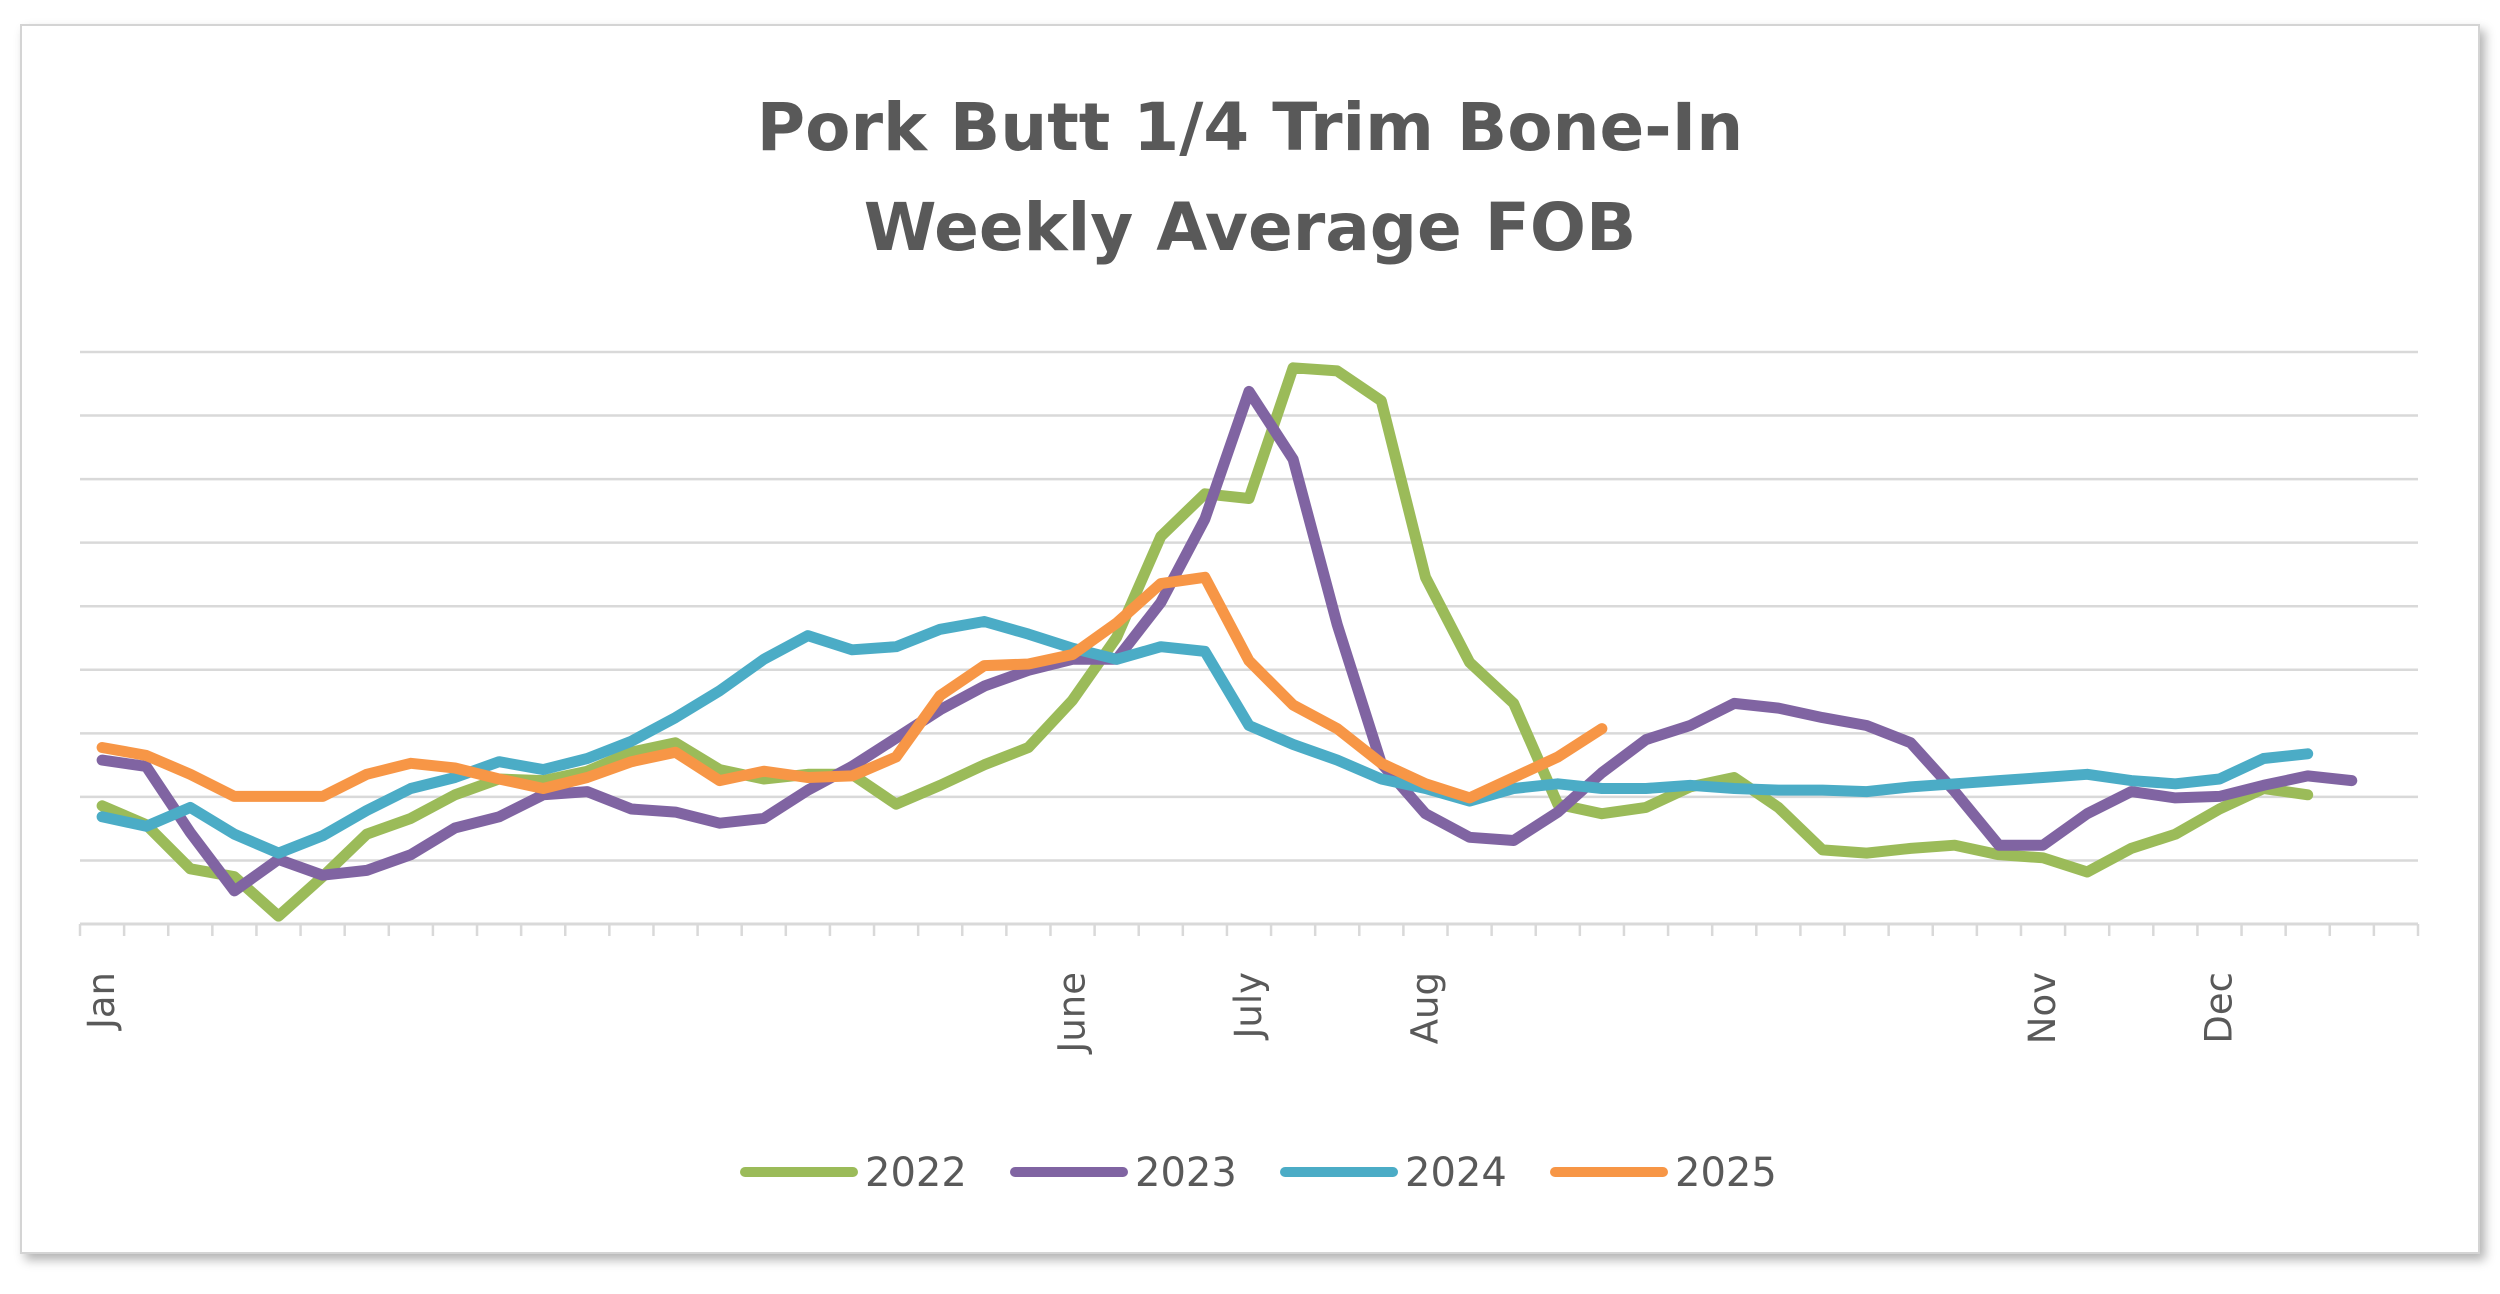 The image size is (2500, 1294). I want to click on legend-item-2024: 2024, so click(1393, 1173).